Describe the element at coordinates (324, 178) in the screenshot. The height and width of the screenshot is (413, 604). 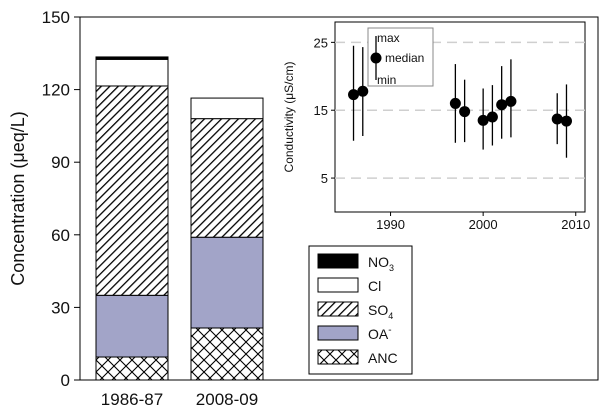
I see `y-tick-label: 5` at that location.